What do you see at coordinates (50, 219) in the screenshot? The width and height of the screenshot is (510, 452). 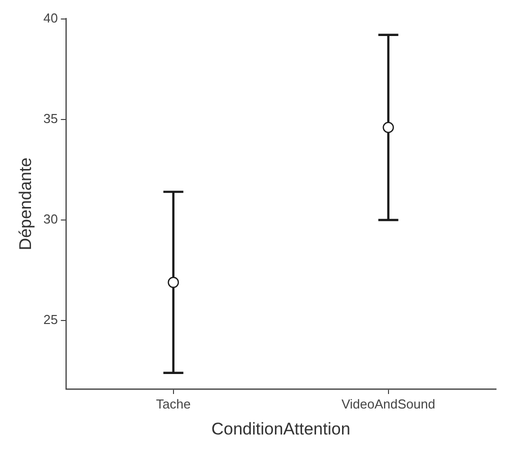 I see `y-tick-label: 30` at bounding box center [50, 219].